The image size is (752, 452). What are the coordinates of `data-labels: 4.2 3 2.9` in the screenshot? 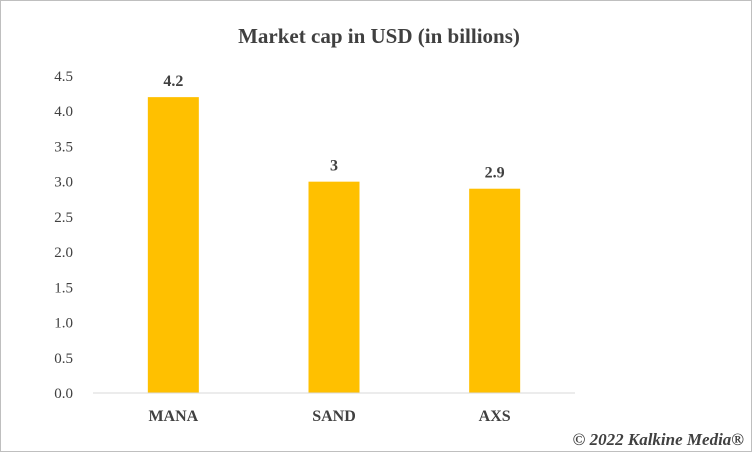 It's located at (333, 127).